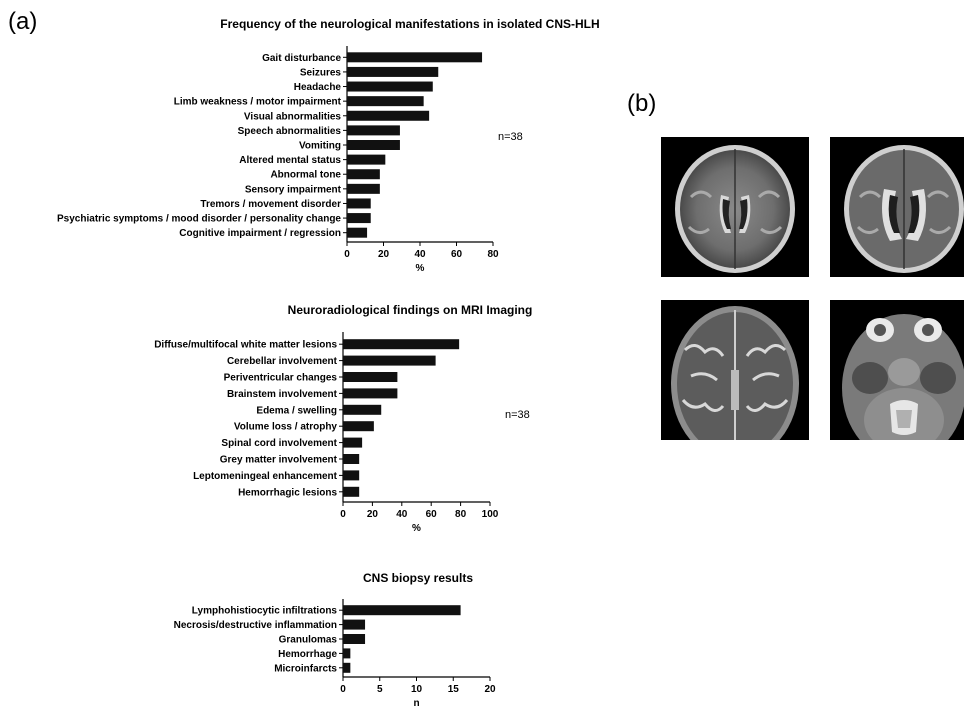  Describe the element at coordinates (279, 443) in the screenshot. I see `category-label: Spinal cord involvement` at that location.